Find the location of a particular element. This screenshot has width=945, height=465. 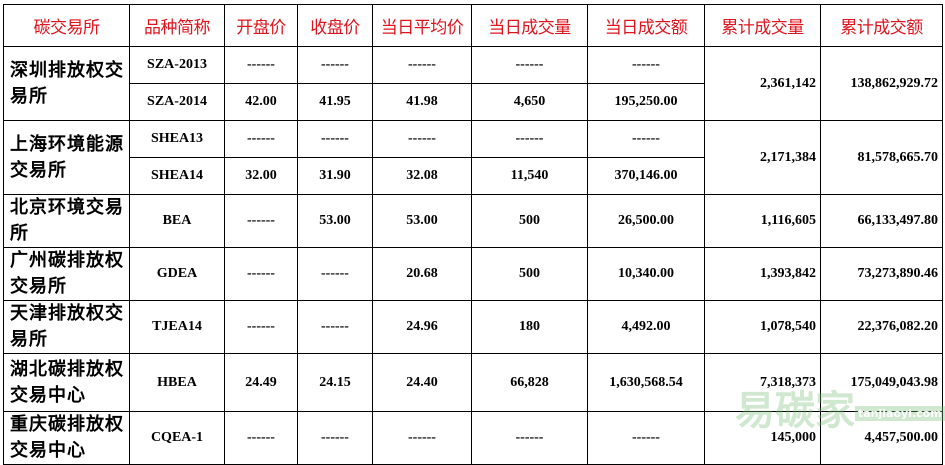

close-price: 24.15 is located at coordinates (335, 382).